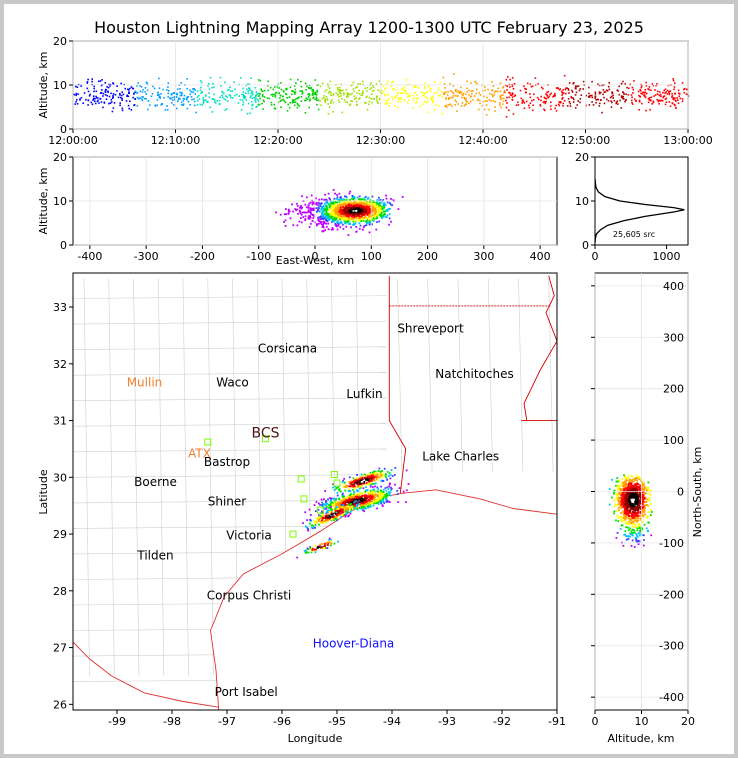 The width and height of the screenshot is (738, 758). What do you see at coordinates (117, 721) in the screenshot?
I see `x-tick-label: -99` at bounding box center [117, 721].